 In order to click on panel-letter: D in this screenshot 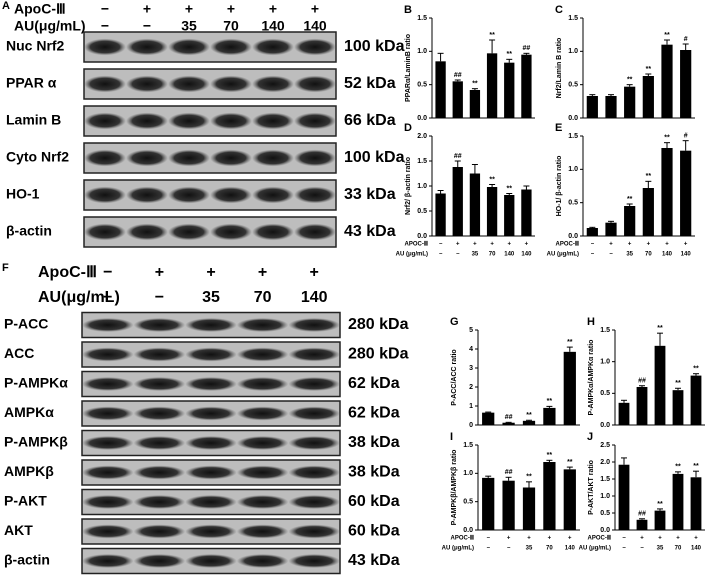, I will do `click(408, 128)`.